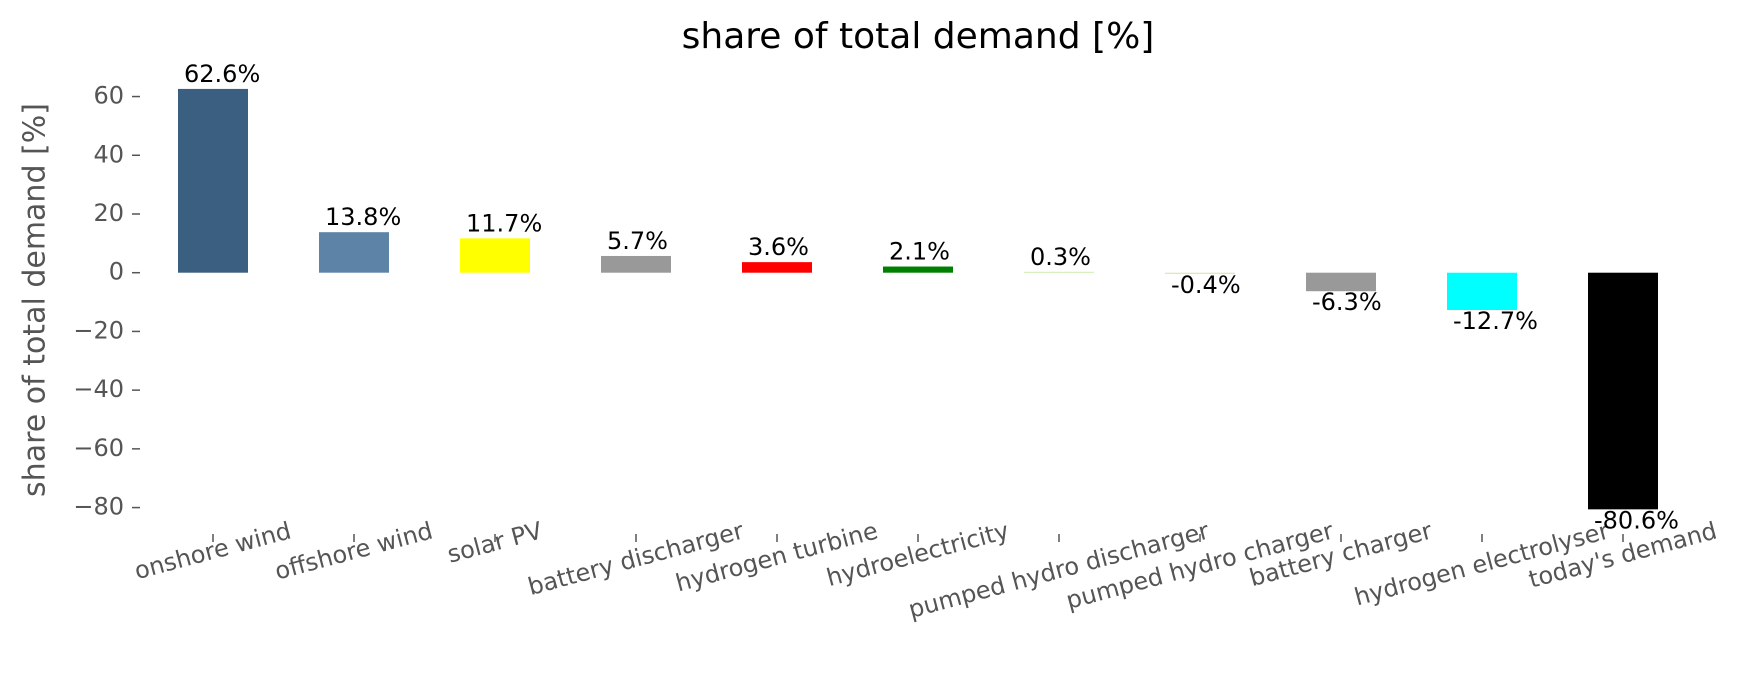  What do you see at coordinates (1060, 257) in the screenshot?
I see `value-label: 0.3%` at bounding box center [1060, 257].